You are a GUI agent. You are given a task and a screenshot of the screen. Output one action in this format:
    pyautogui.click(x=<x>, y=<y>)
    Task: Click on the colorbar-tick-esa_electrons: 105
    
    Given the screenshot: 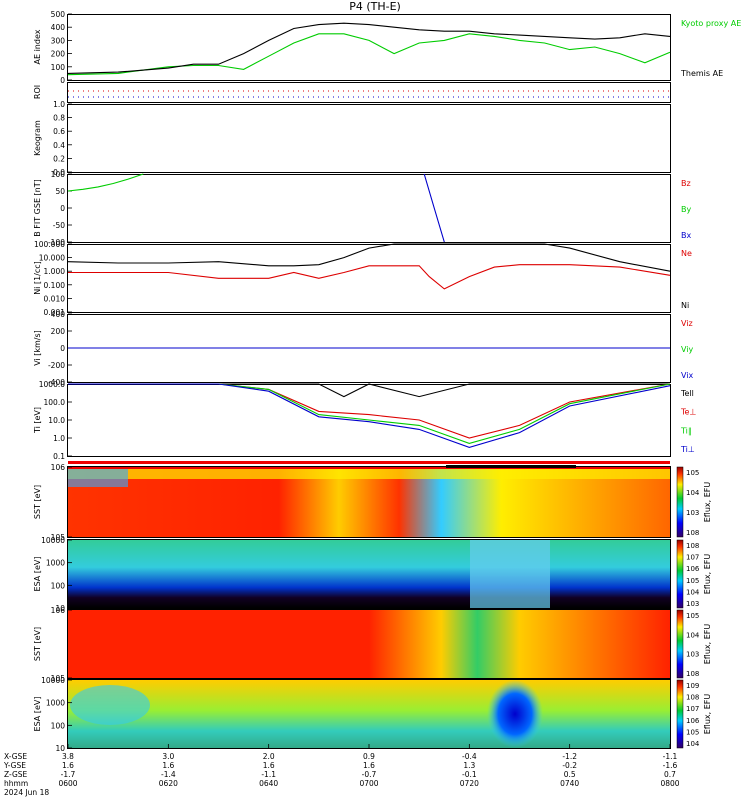 What is the action you would take?
    pyautogui.click(x=692, y=732)
    